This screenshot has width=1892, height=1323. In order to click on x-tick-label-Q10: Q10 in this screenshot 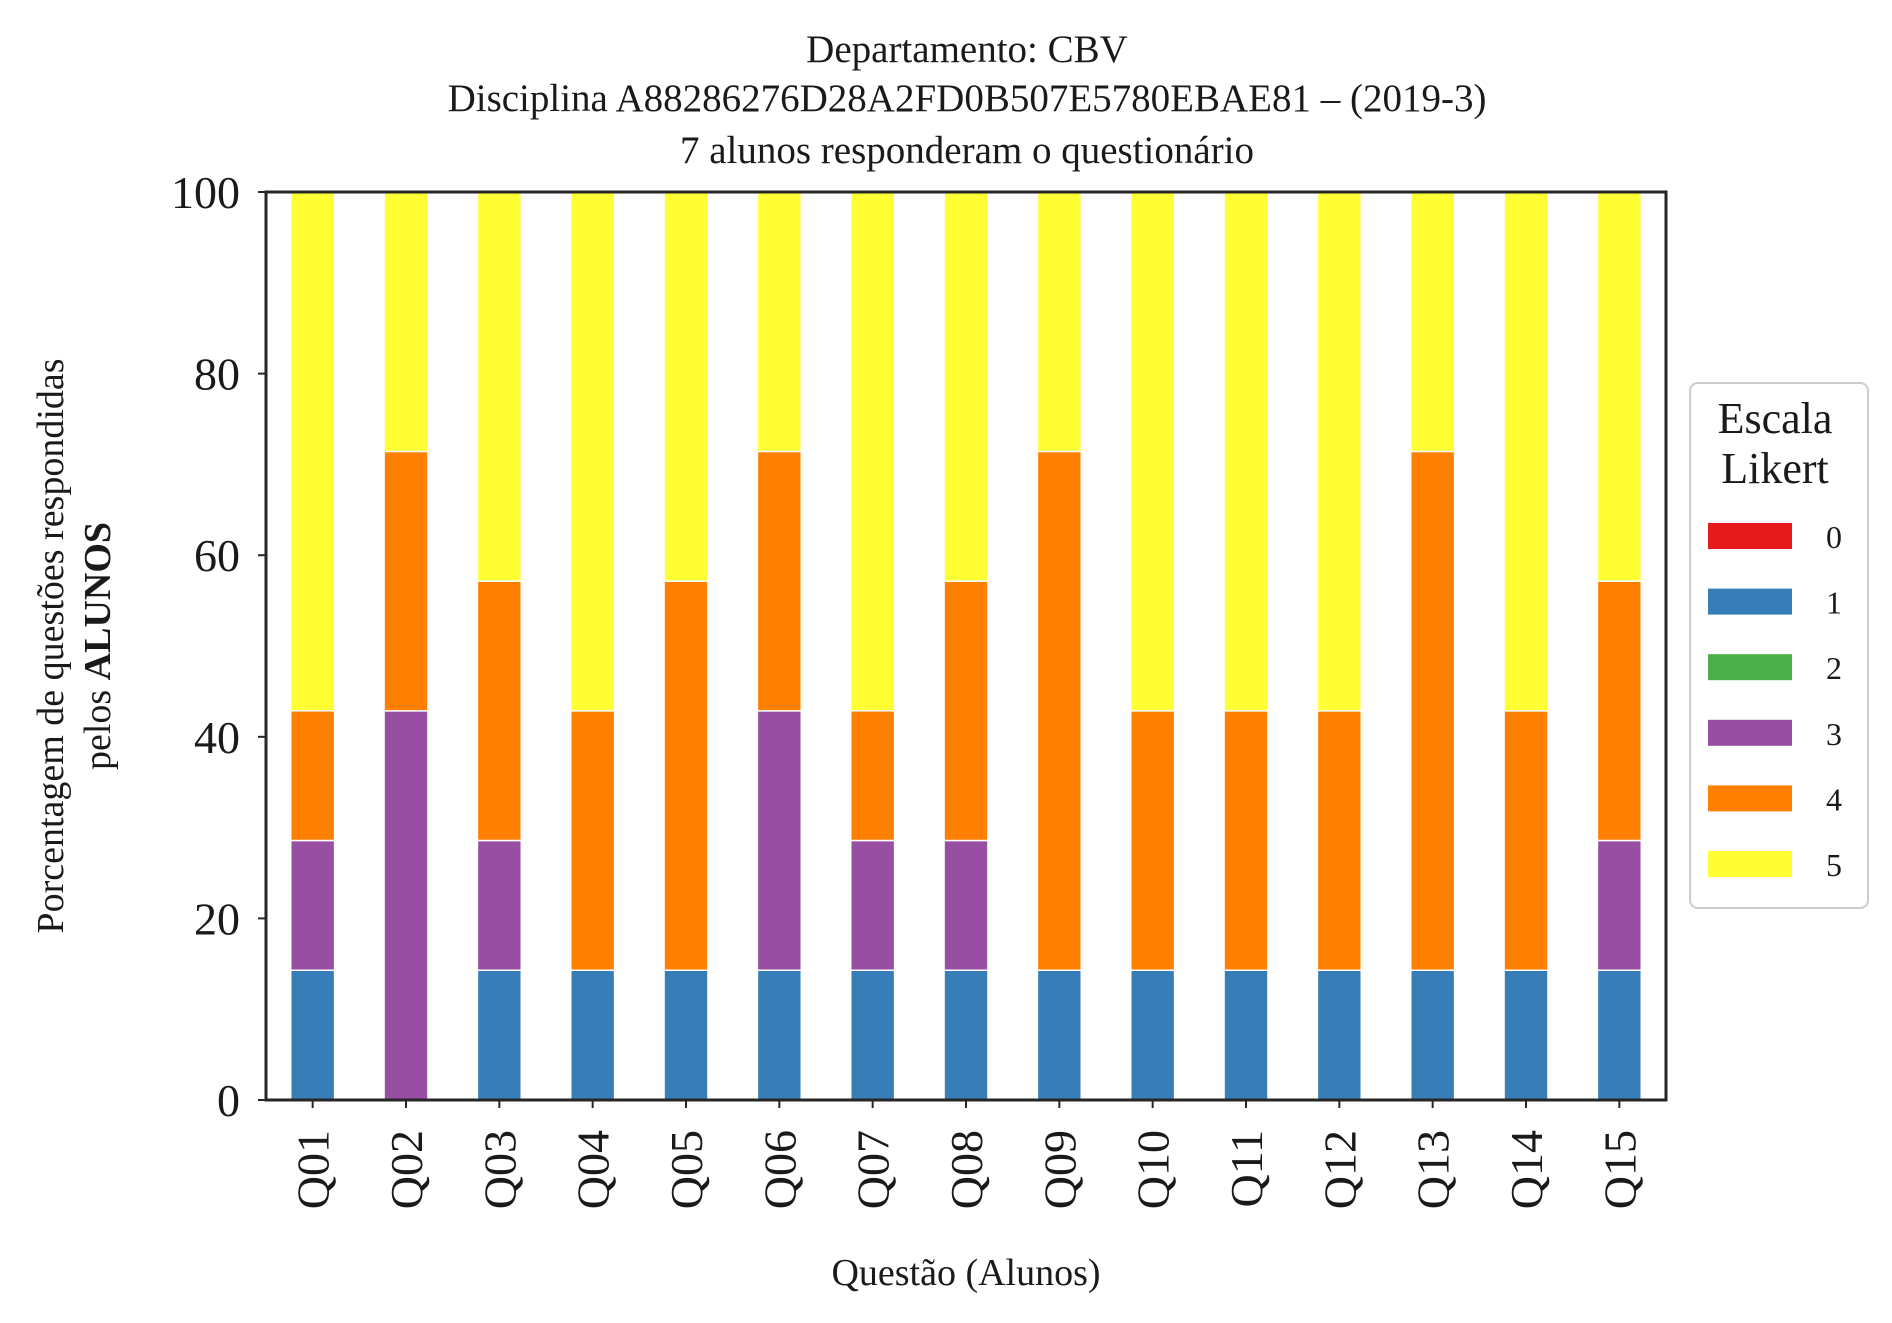, I will do `click(1153, 1169)`.